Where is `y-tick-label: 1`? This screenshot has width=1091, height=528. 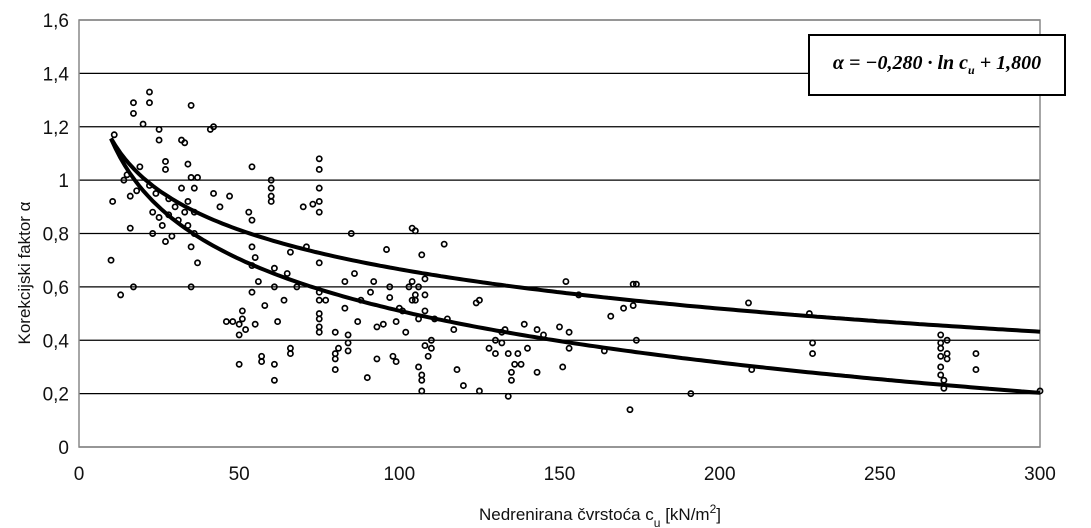
y-tick-label: 1 is located at coordinates (63, 181).